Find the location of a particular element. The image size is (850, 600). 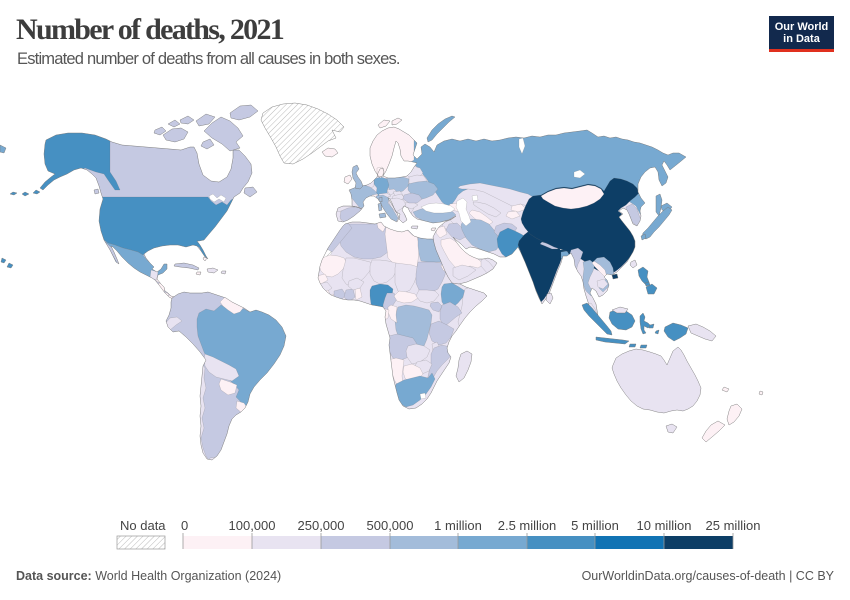

svg-text: 250,000 is located at coordinates (321, 525).